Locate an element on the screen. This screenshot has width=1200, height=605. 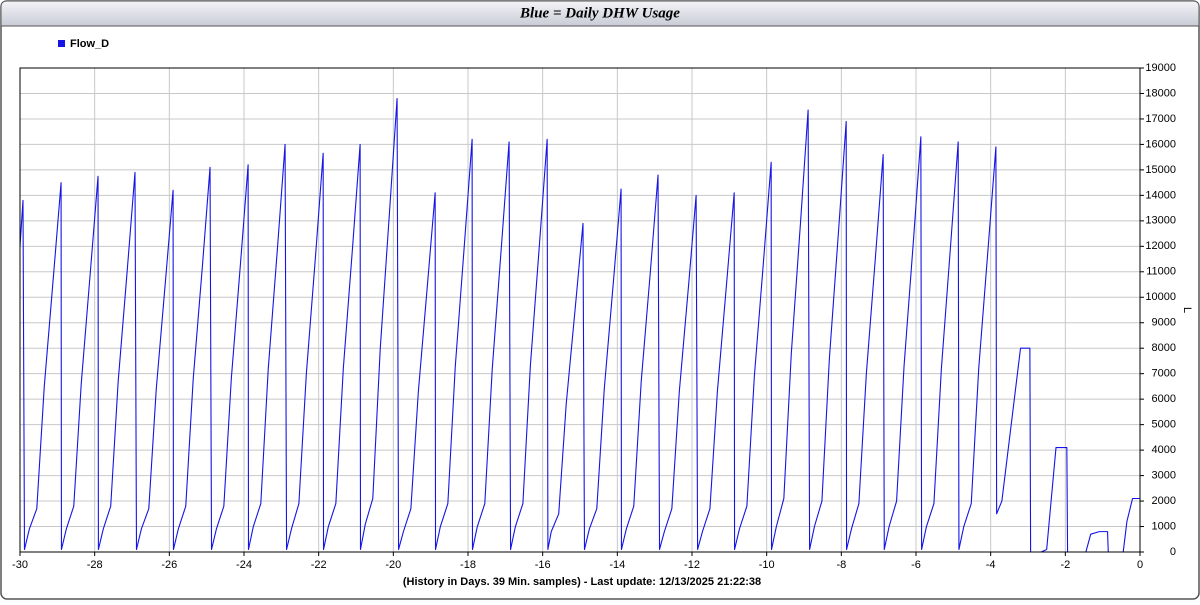
y-tick-label: 6000 is located at coordinates (1164, 399).